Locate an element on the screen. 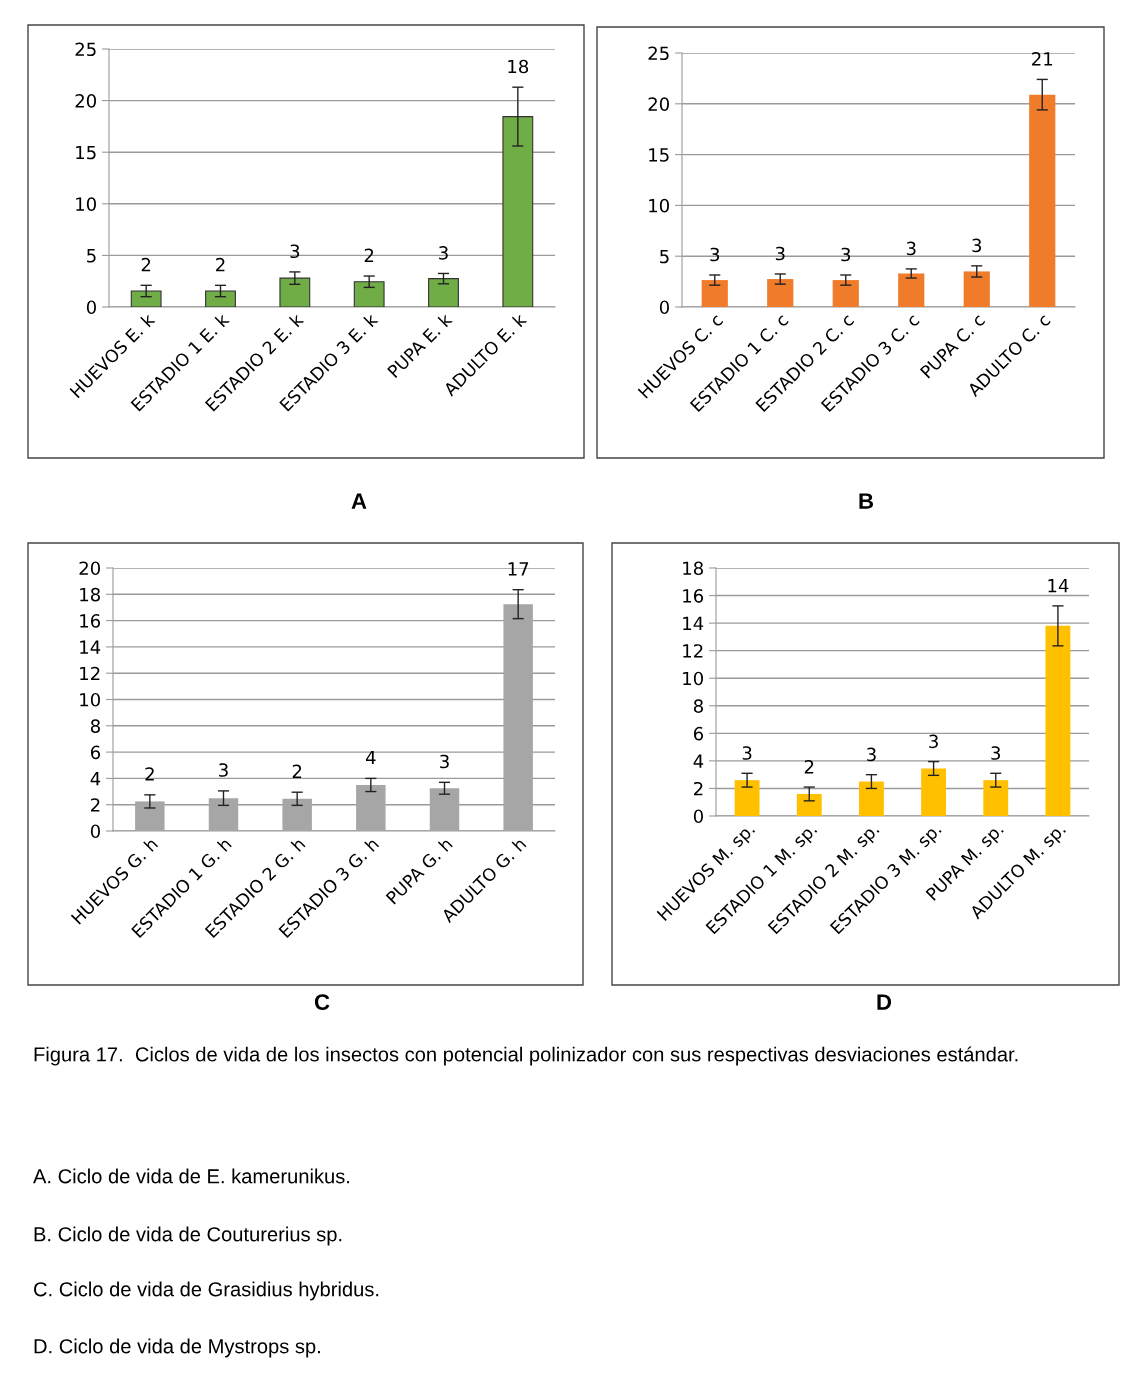  data-label: 4 is located at coordinates (370, 757).